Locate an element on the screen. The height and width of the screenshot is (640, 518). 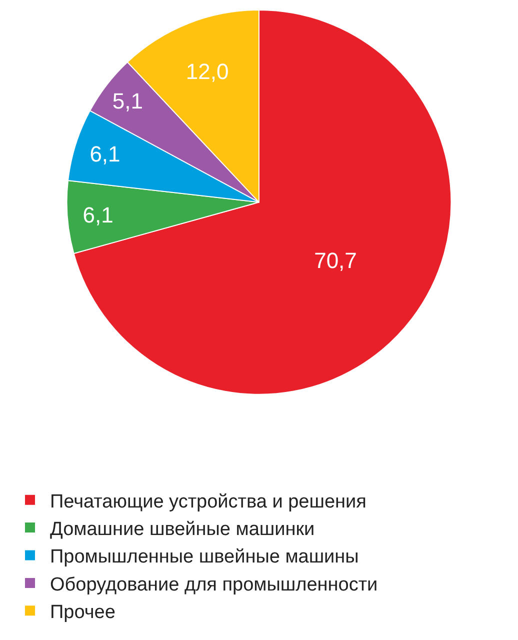
legend-label: Промышленные швейные машины is located at coordinates (204, 557).